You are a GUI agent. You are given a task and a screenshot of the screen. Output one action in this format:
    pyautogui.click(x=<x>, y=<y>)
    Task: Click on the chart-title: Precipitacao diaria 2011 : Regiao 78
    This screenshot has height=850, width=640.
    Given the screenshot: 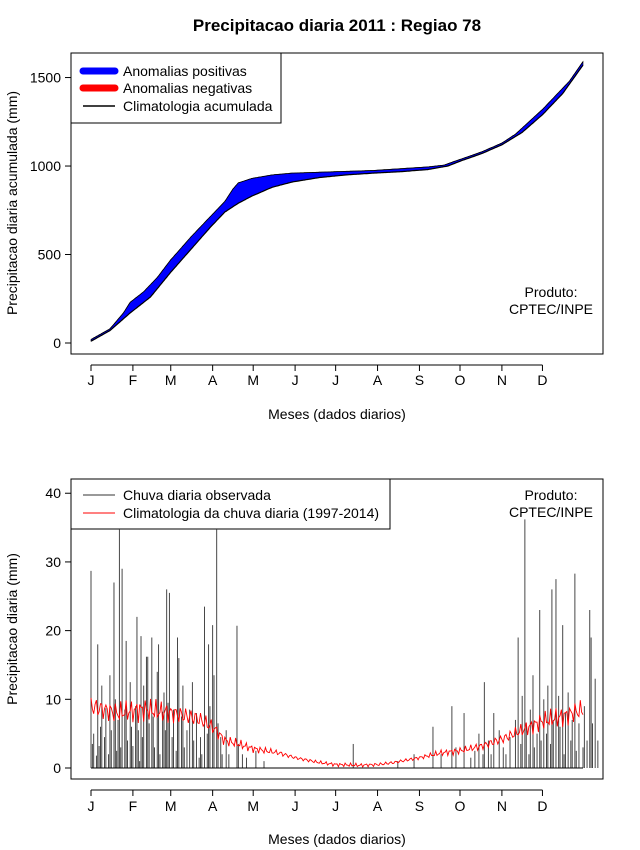 What is the action you would take?
    pyautogui.click(x=337, y=25)
    